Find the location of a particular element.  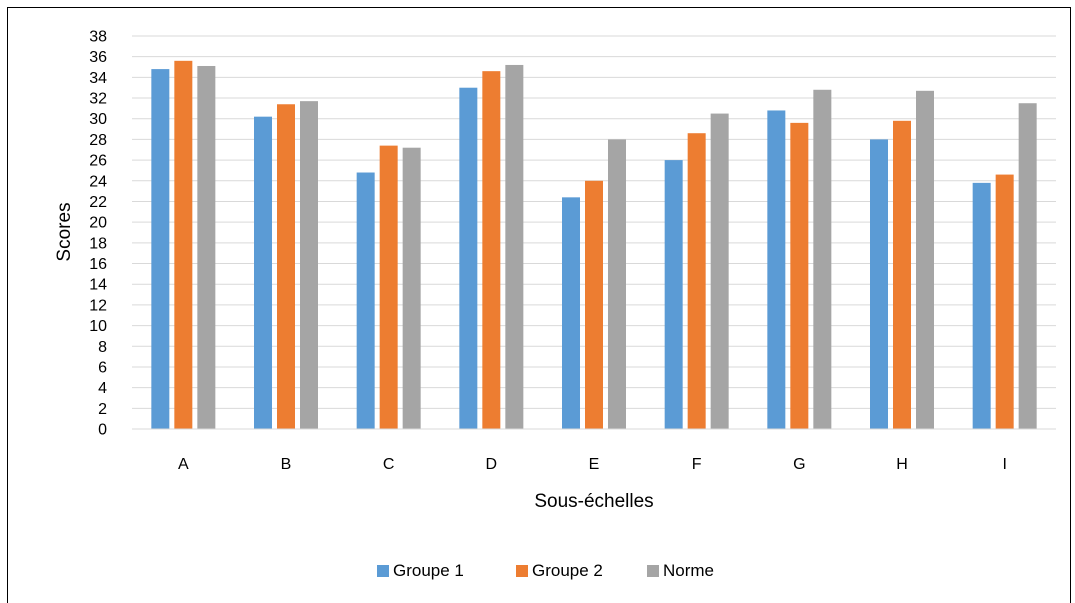

legend-label: Norme is located at coordinates (688, 570).